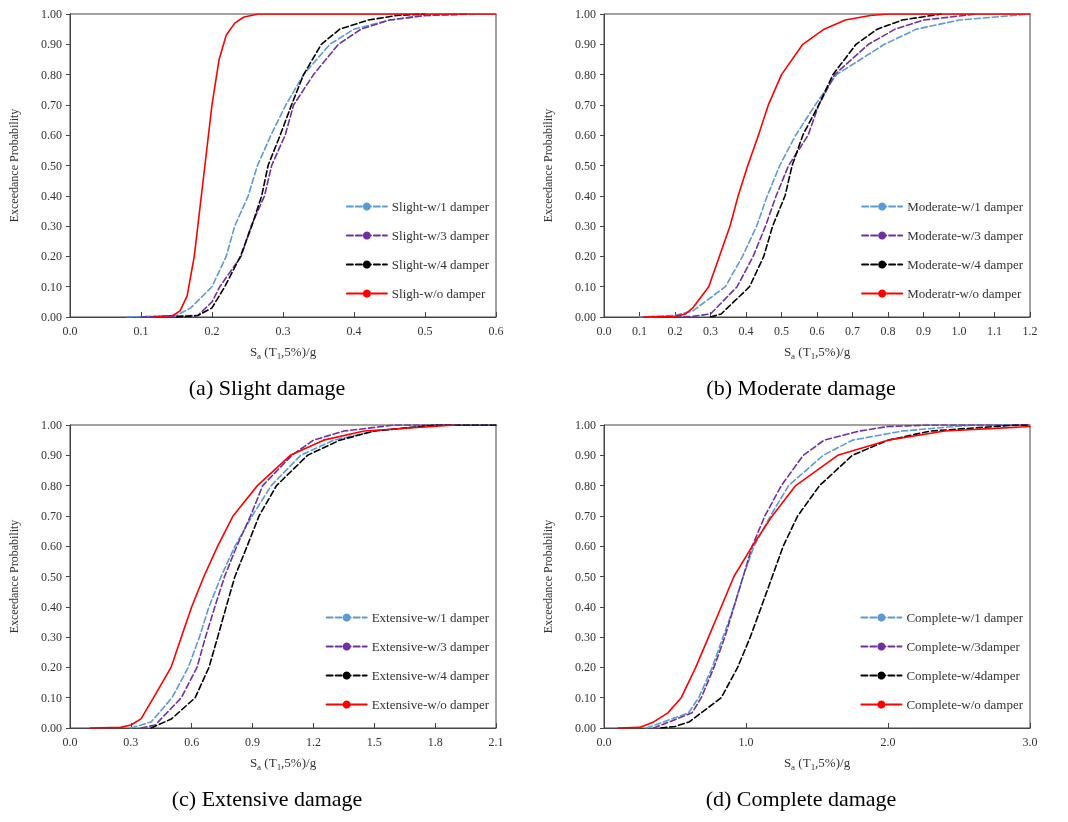  What do you see at coordinates (801, 387) in the screenshot?
I see `text: (b) Moderate damage` at bounding box center [801, 387].